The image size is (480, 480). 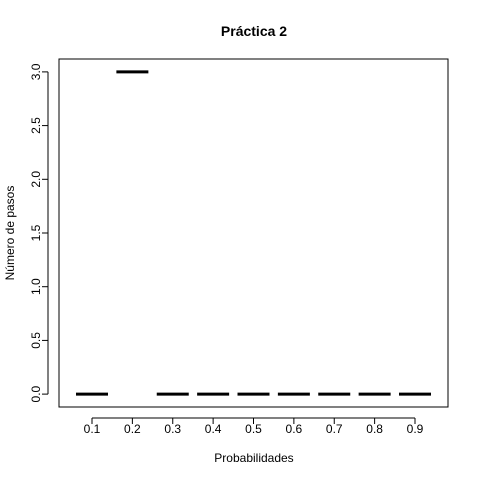 I want to click on x-tick-label: 0.2, so click(x=132, y=429).